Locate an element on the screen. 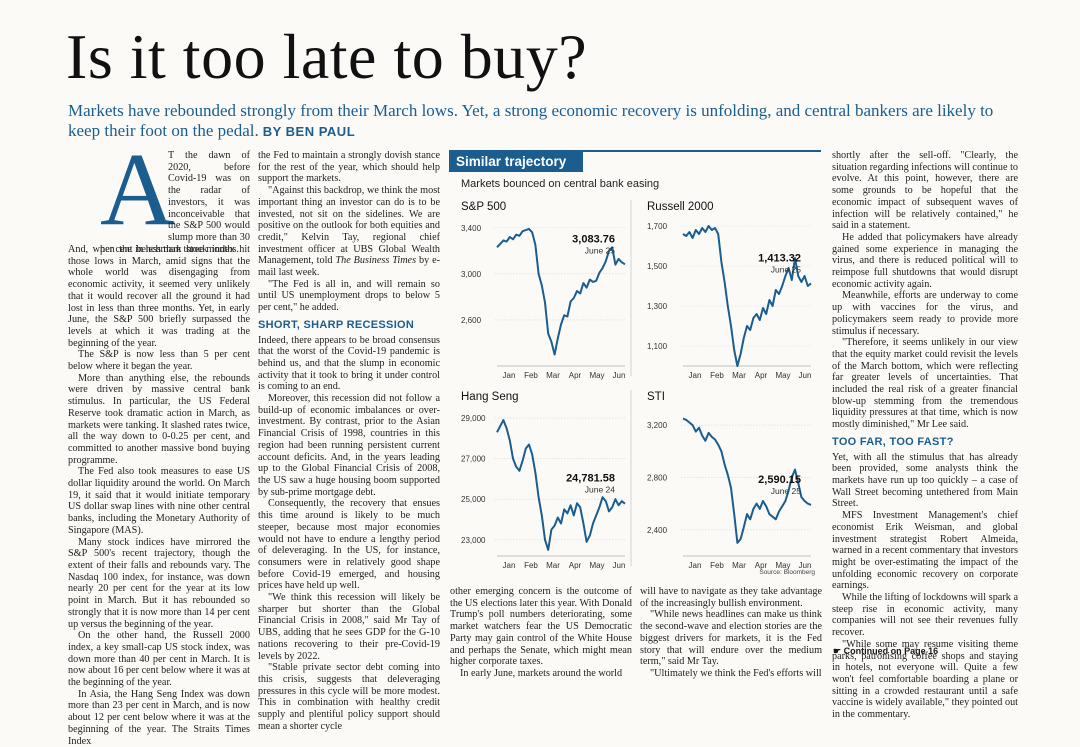 The image size is (1080, 747). chart-0-xtick-label: Apr is located at coordinates (575, 375).